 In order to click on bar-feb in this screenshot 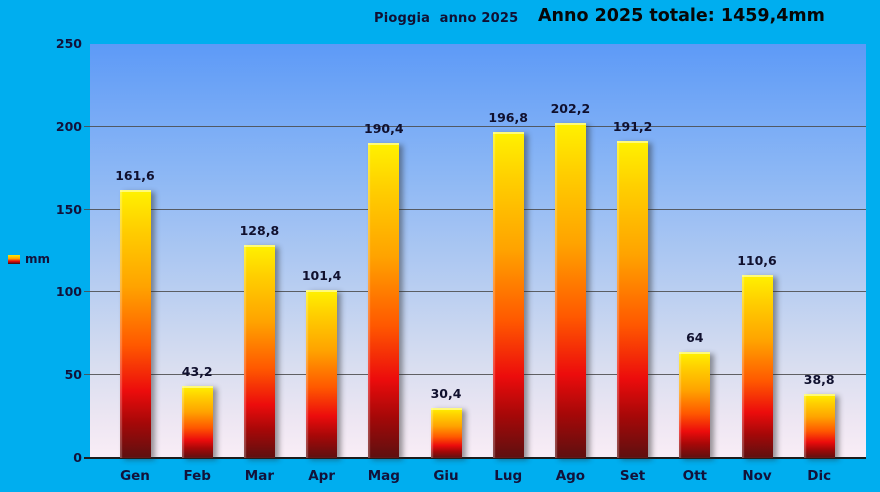, I will do `click(197, 422)`.